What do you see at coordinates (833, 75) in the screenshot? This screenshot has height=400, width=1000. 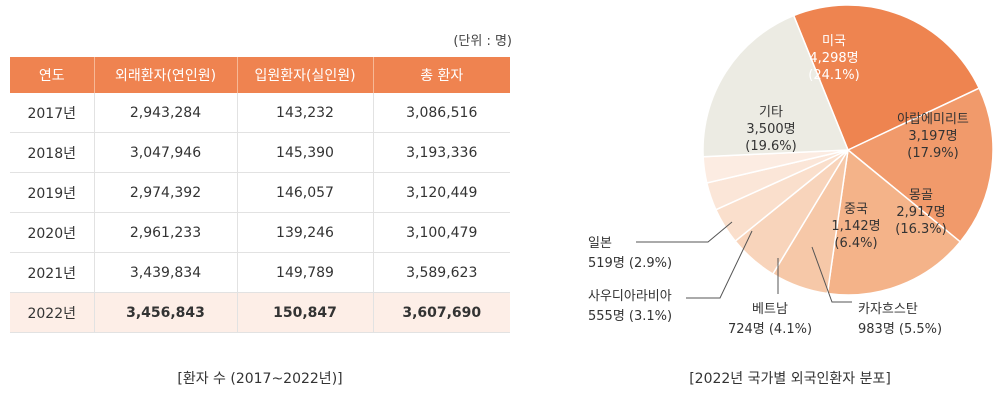 I see `pie-label-percent: (24.1%)` at bounding box center [833, 75].